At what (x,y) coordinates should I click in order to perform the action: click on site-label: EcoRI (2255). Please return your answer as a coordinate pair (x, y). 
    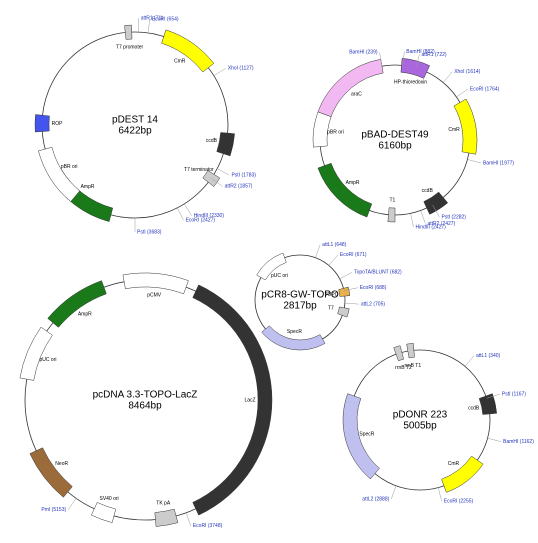
    Looking at the image, I should click on (459, 501).